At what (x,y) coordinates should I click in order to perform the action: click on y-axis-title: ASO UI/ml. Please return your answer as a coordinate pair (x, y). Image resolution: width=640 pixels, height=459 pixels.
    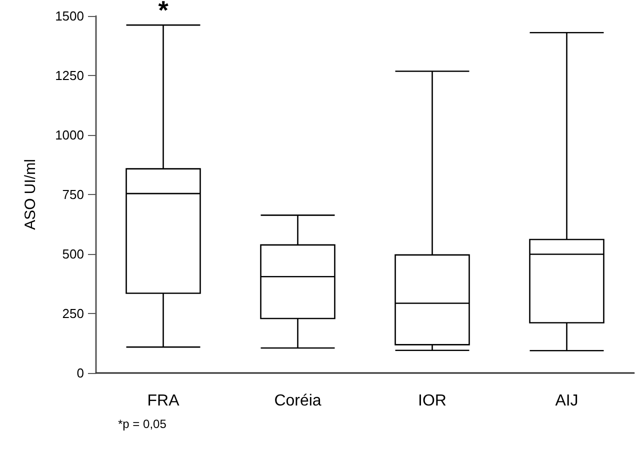
    Looking at the image, I should click on (30, 194).